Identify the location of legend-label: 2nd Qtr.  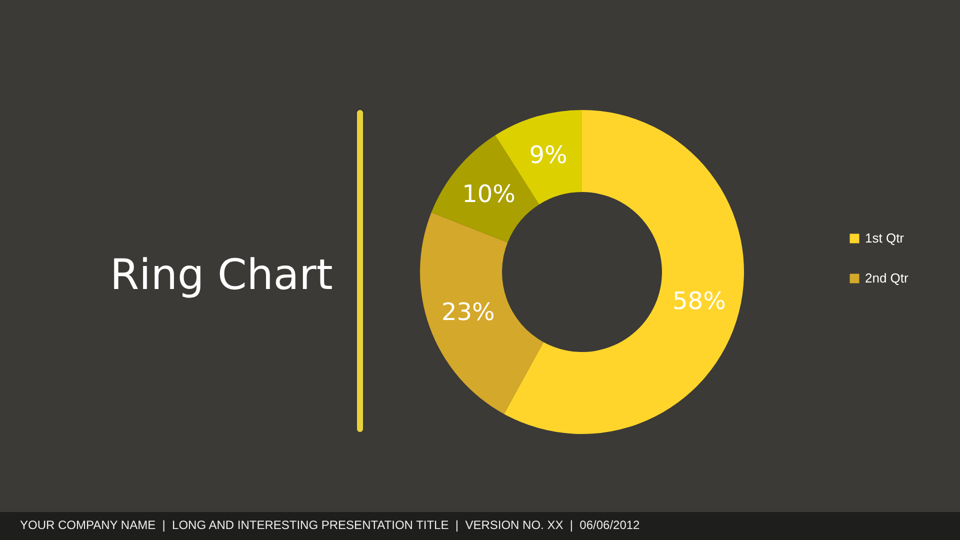
(887, 278).